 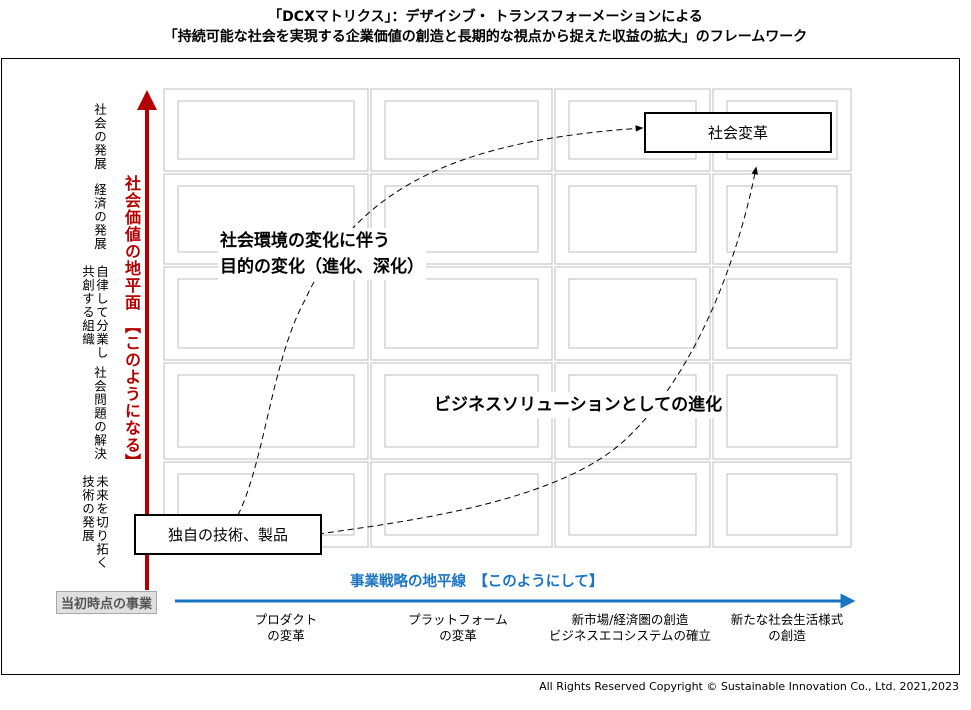 I want to click on start-box: 独自の技術、製品, so click(x=228, y=534).